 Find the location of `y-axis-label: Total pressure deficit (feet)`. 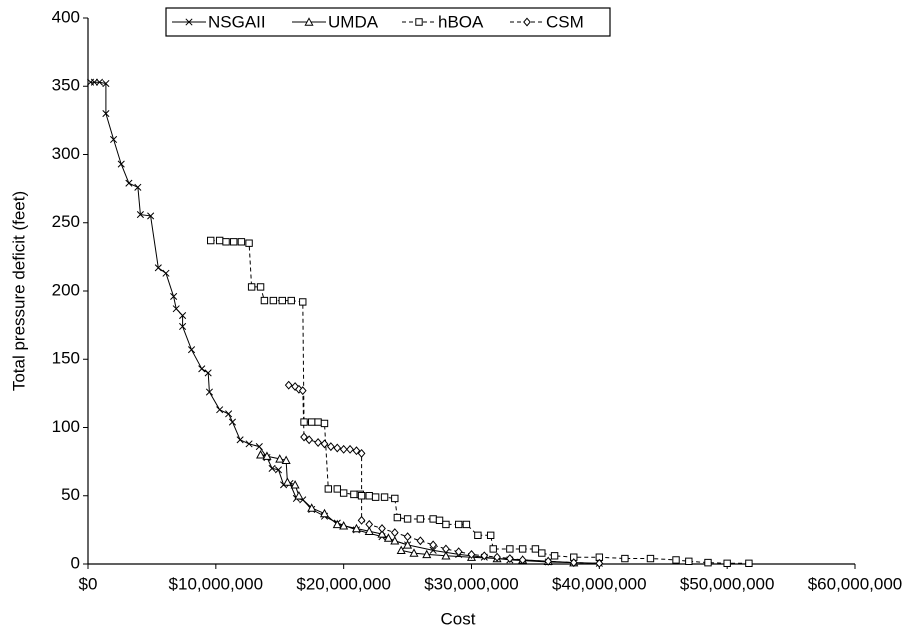

y-axis-label: Total pressure deficit (feet) is located at coordinates (18, 291).